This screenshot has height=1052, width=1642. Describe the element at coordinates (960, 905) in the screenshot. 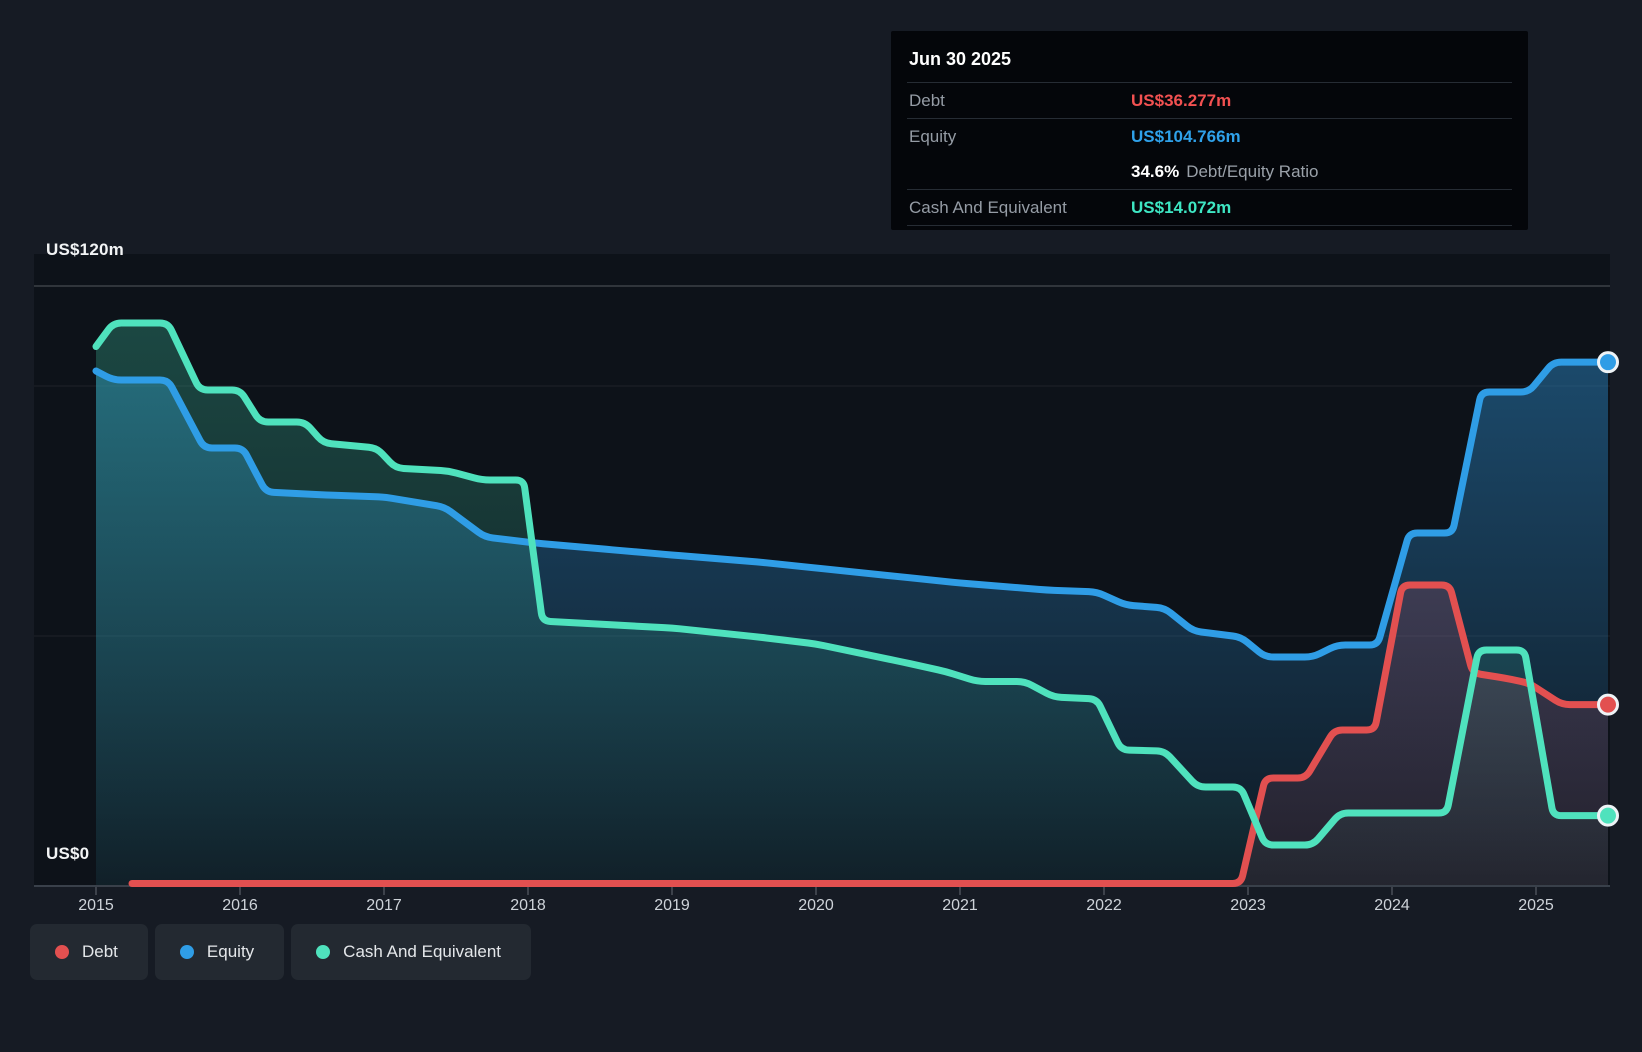

I see `x-axis-label-2021: 2021` at that location.